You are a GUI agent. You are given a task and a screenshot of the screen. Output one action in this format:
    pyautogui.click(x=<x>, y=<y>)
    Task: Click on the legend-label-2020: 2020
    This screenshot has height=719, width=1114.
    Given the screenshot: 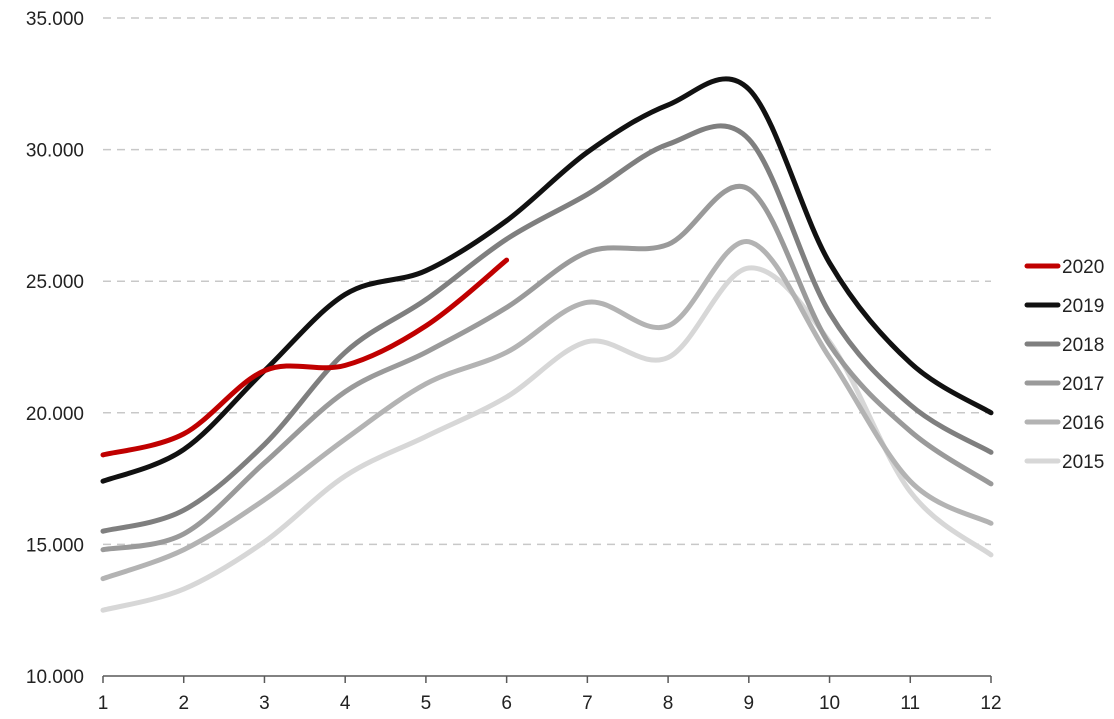 What is the action you would take?
    pyautogui.click(x=1083, y=267)
    